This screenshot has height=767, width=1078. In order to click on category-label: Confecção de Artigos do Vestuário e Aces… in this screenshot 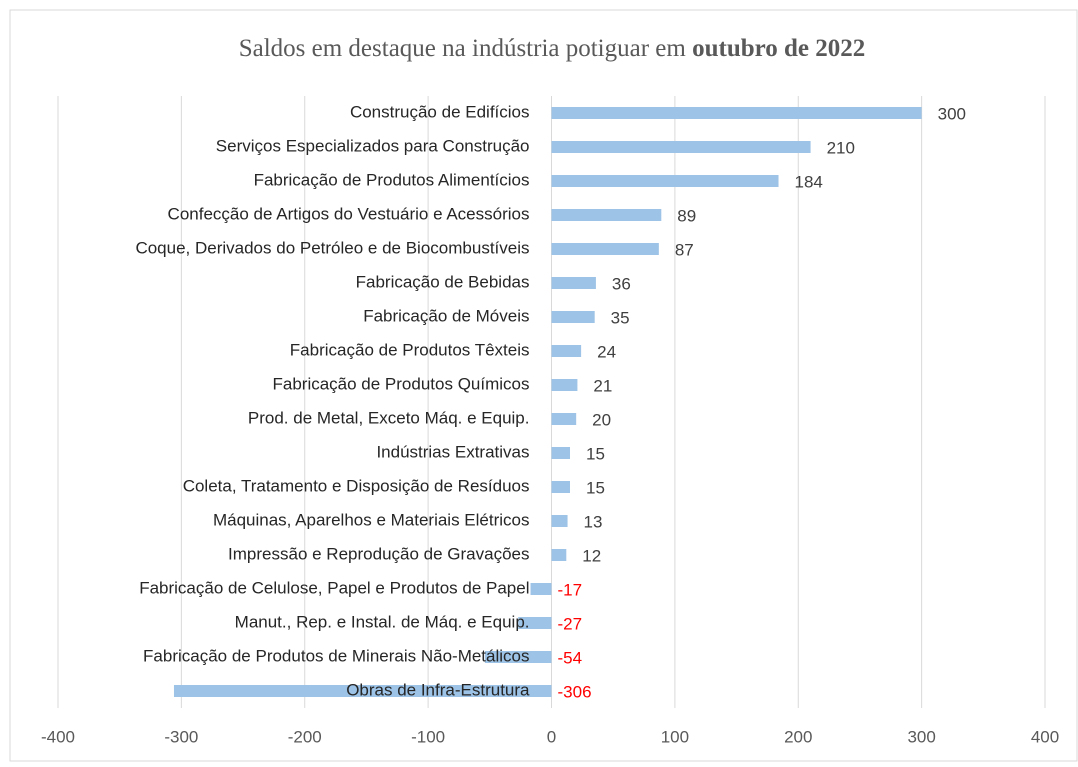, I will do `click(349, 213)`.